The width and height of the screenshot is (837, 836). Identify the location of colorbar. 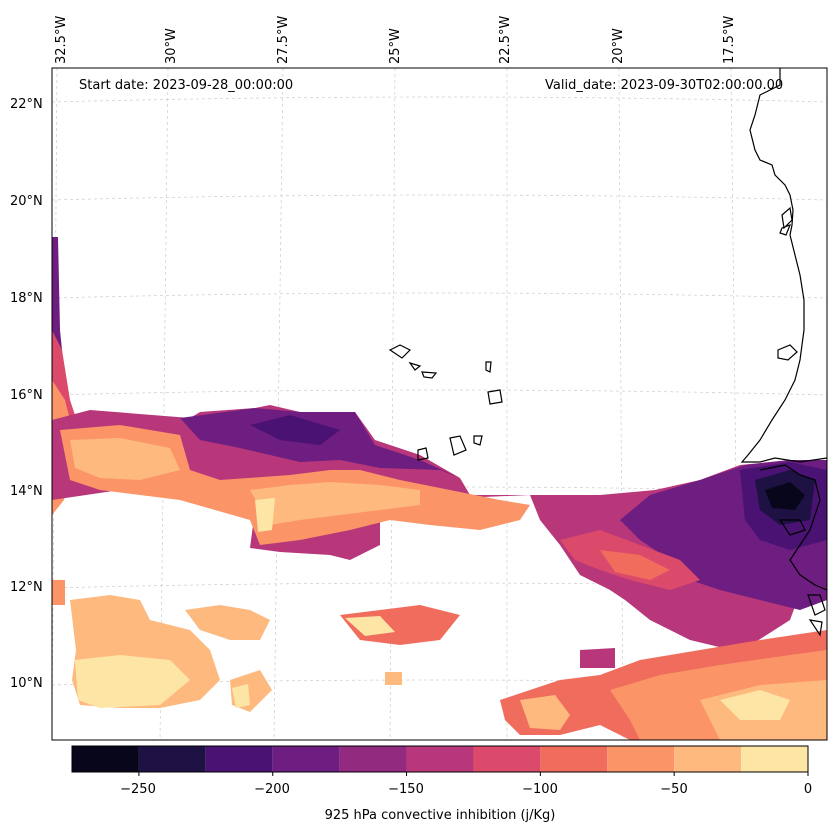
(440, 760).